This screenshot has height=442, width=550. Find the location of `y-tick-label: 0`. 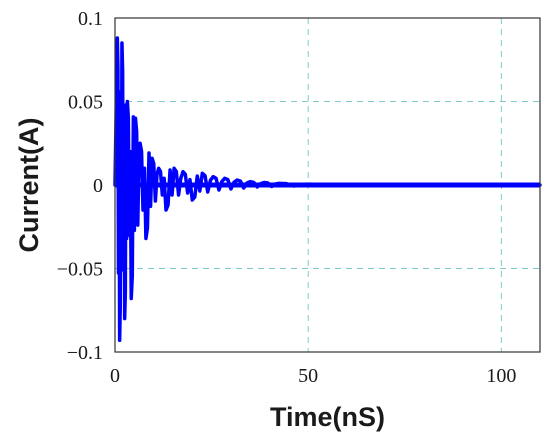

y-tick-label: 0 is located at coordinates (98, 186).